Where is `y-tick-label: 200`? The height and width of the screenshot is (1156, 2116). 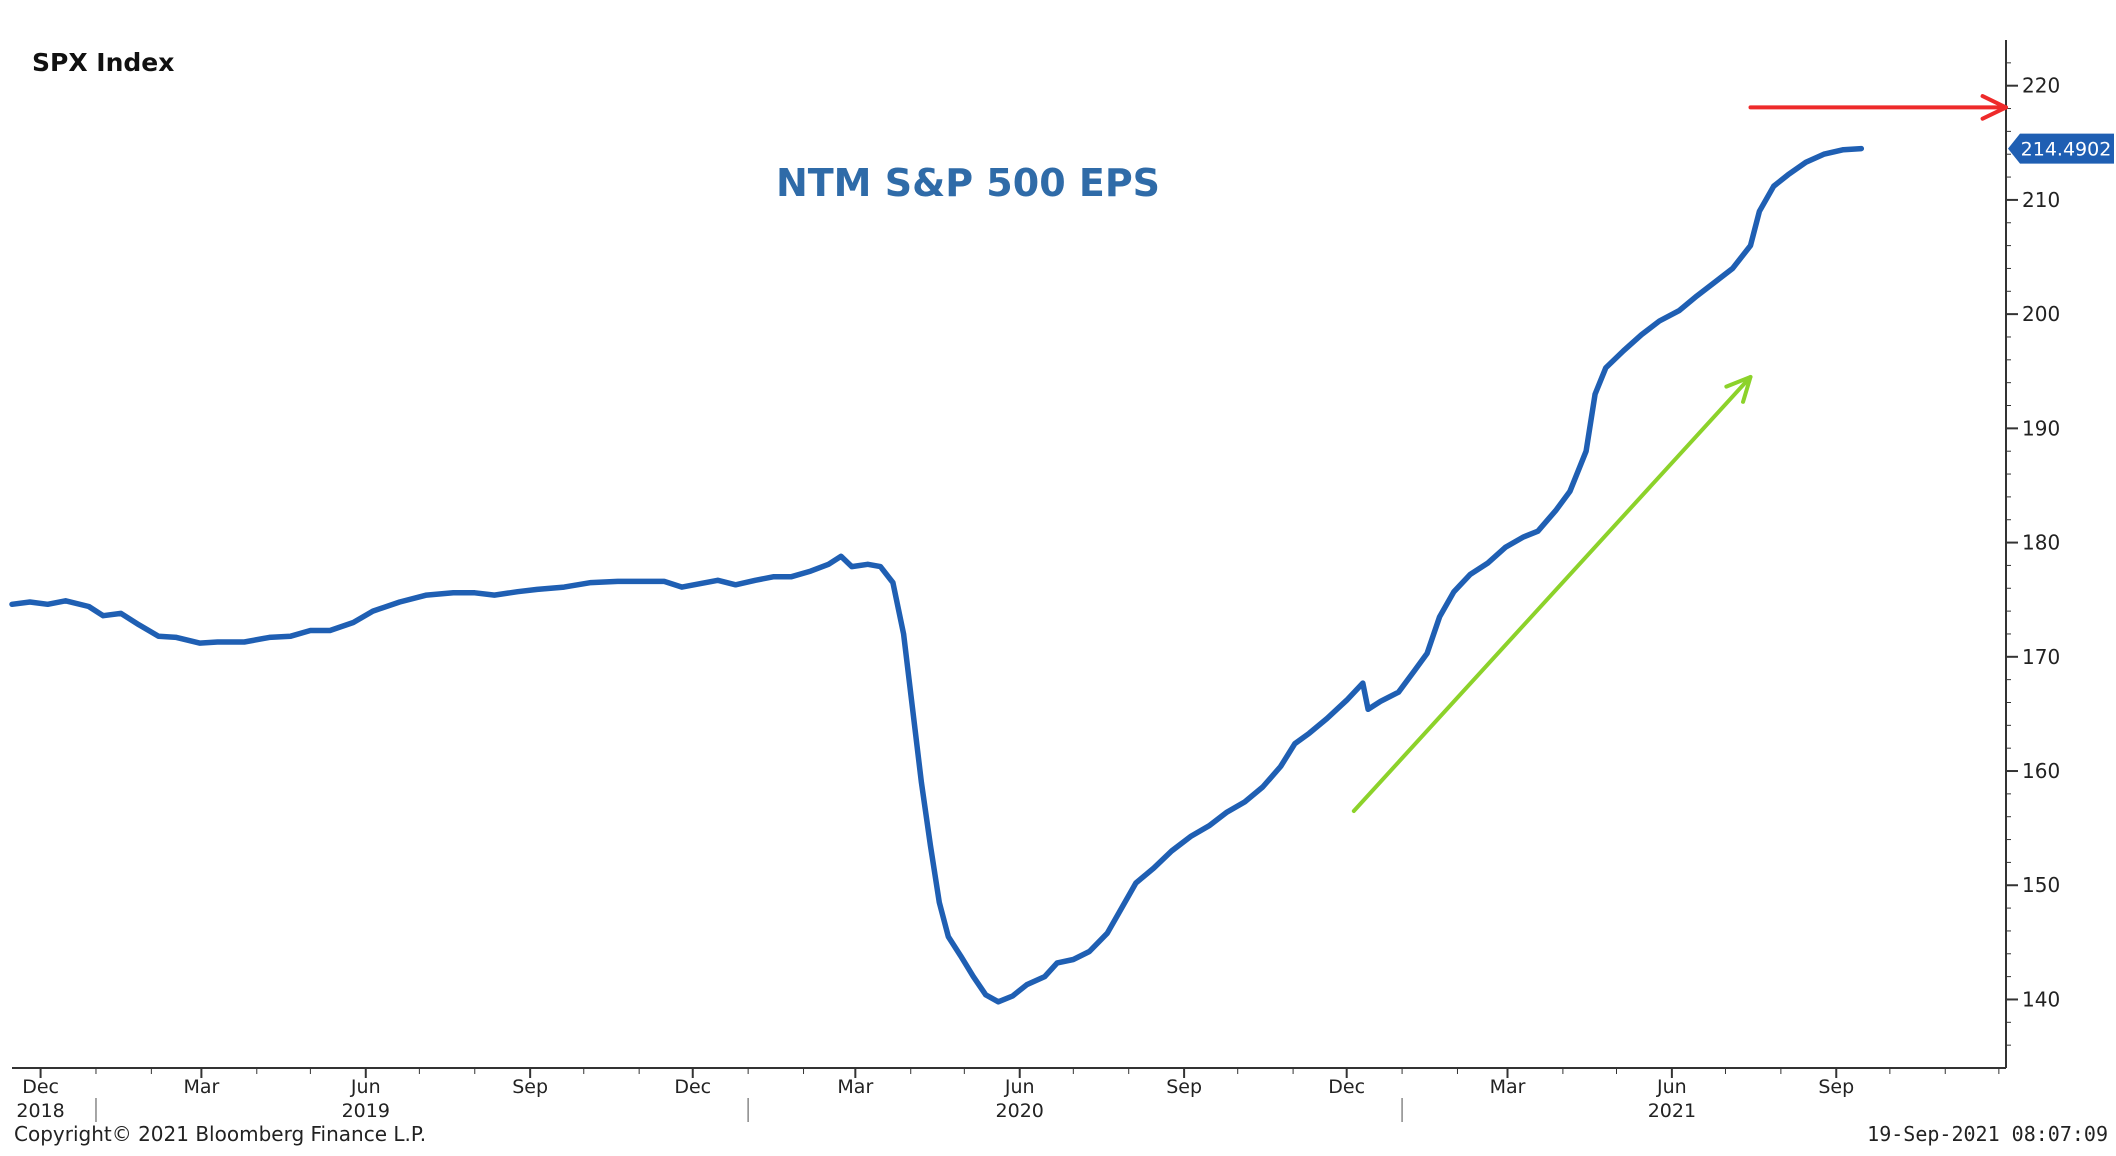
y-tick-label: 200 is located at coordinates (2041, 314).